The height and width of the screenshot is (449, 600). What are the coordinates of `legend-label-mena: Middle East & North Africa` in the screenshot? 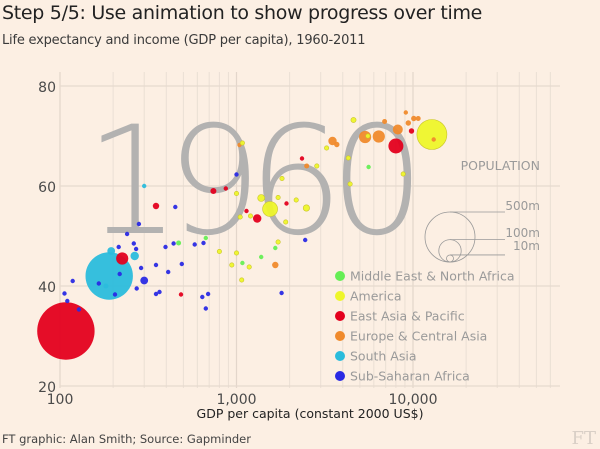 It's located at (432, 276).